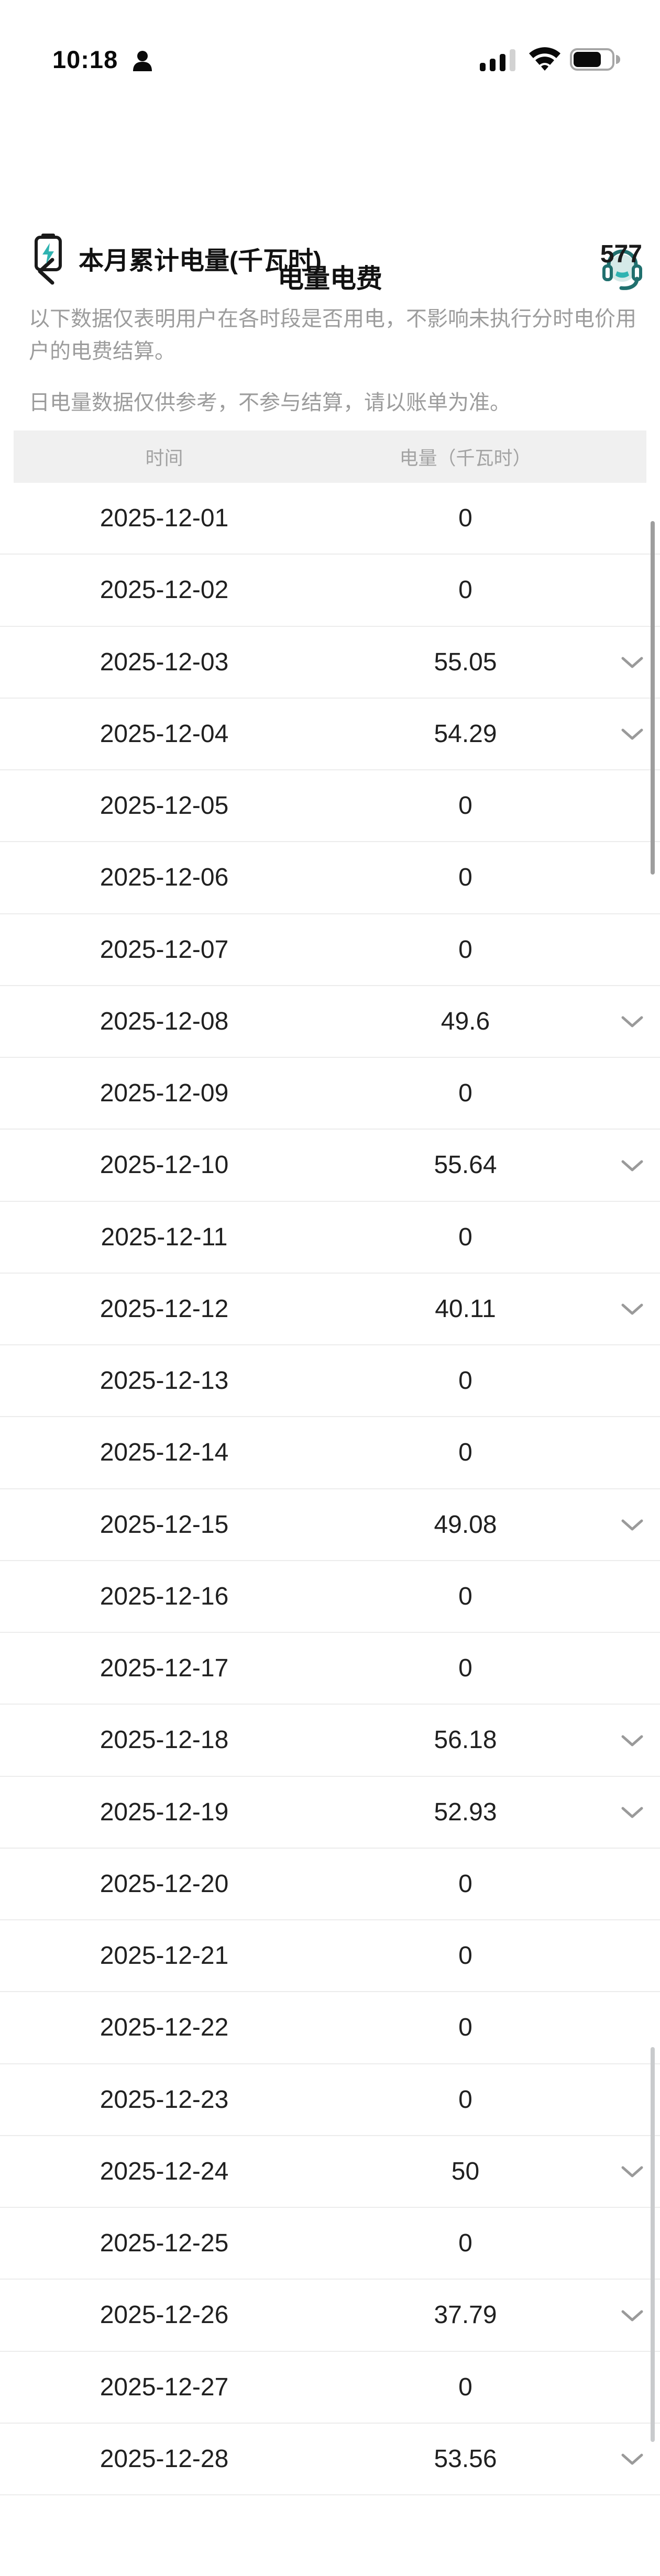 The image size is (660, 2576). Describe the element at coordinates (270, 402) in the screenshot. I see `disclaimer-text-2: 日电量数据仅供参考，不参与结算，请以账单为准。` at that location.